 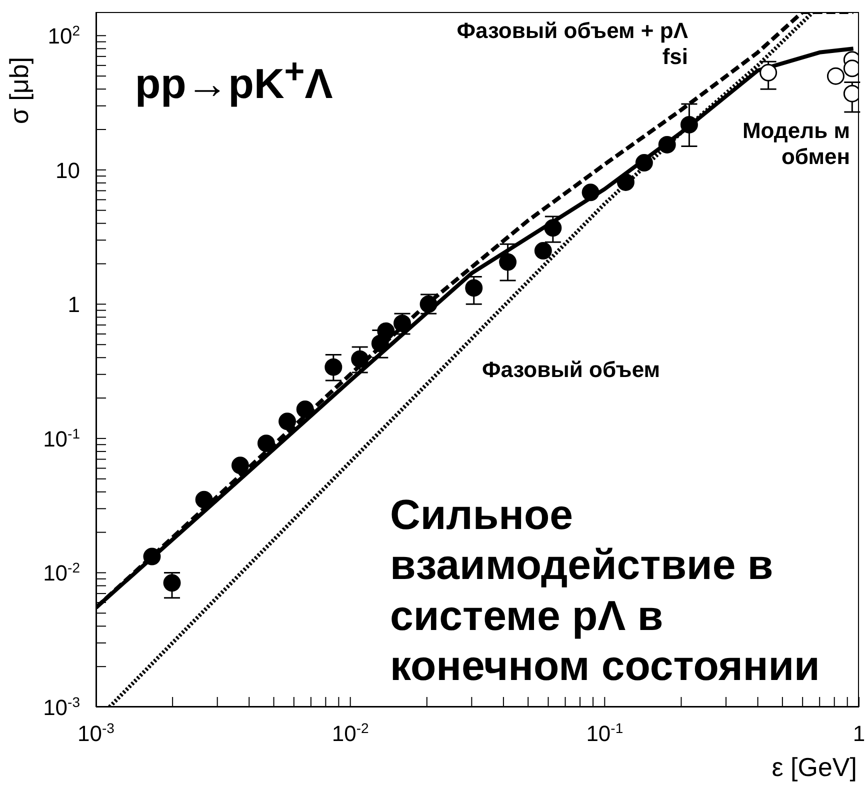 What do you see at coordinates (96, 733) in the screenshot?
I see `x-tick-label: 10$^{-3}$` at bounding box center [96, 733].